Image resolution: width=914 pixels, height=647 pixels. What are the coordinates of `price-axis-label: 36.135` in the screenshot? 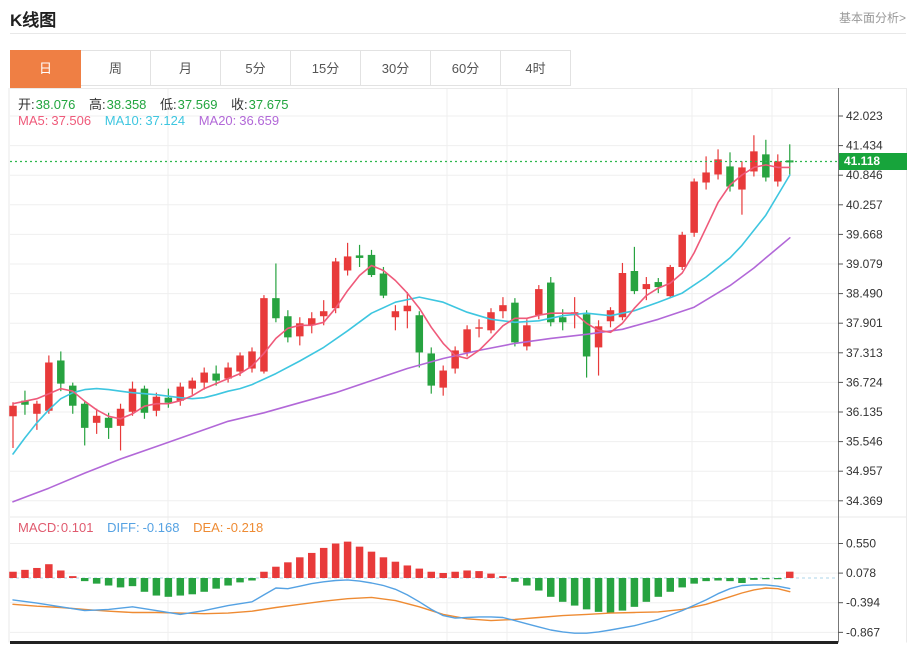 It's located at (864, 412).